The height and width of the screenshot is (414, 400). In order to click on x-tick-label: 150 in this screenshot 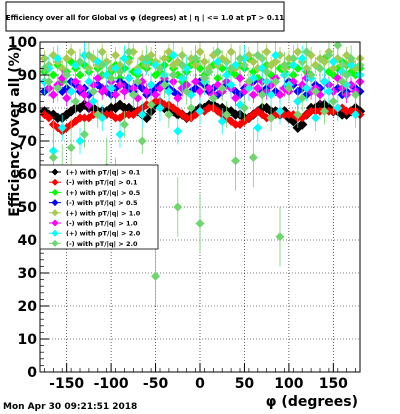, I will do `click(333, 384)`.